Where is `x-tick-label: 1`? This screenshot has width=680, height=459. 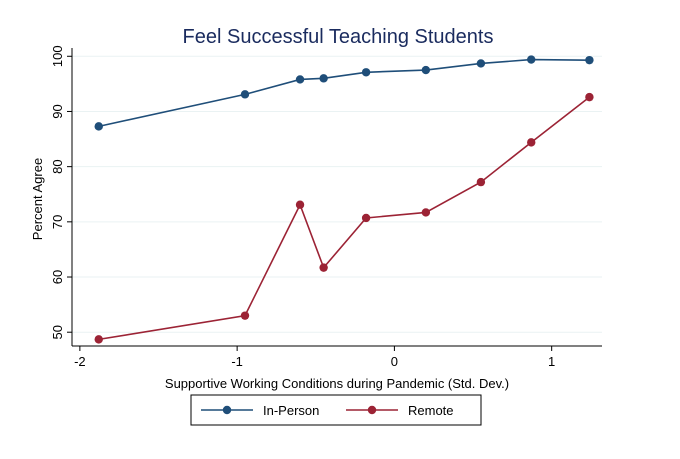
x-tick-label: 1 is located at coordinates (551, 361).